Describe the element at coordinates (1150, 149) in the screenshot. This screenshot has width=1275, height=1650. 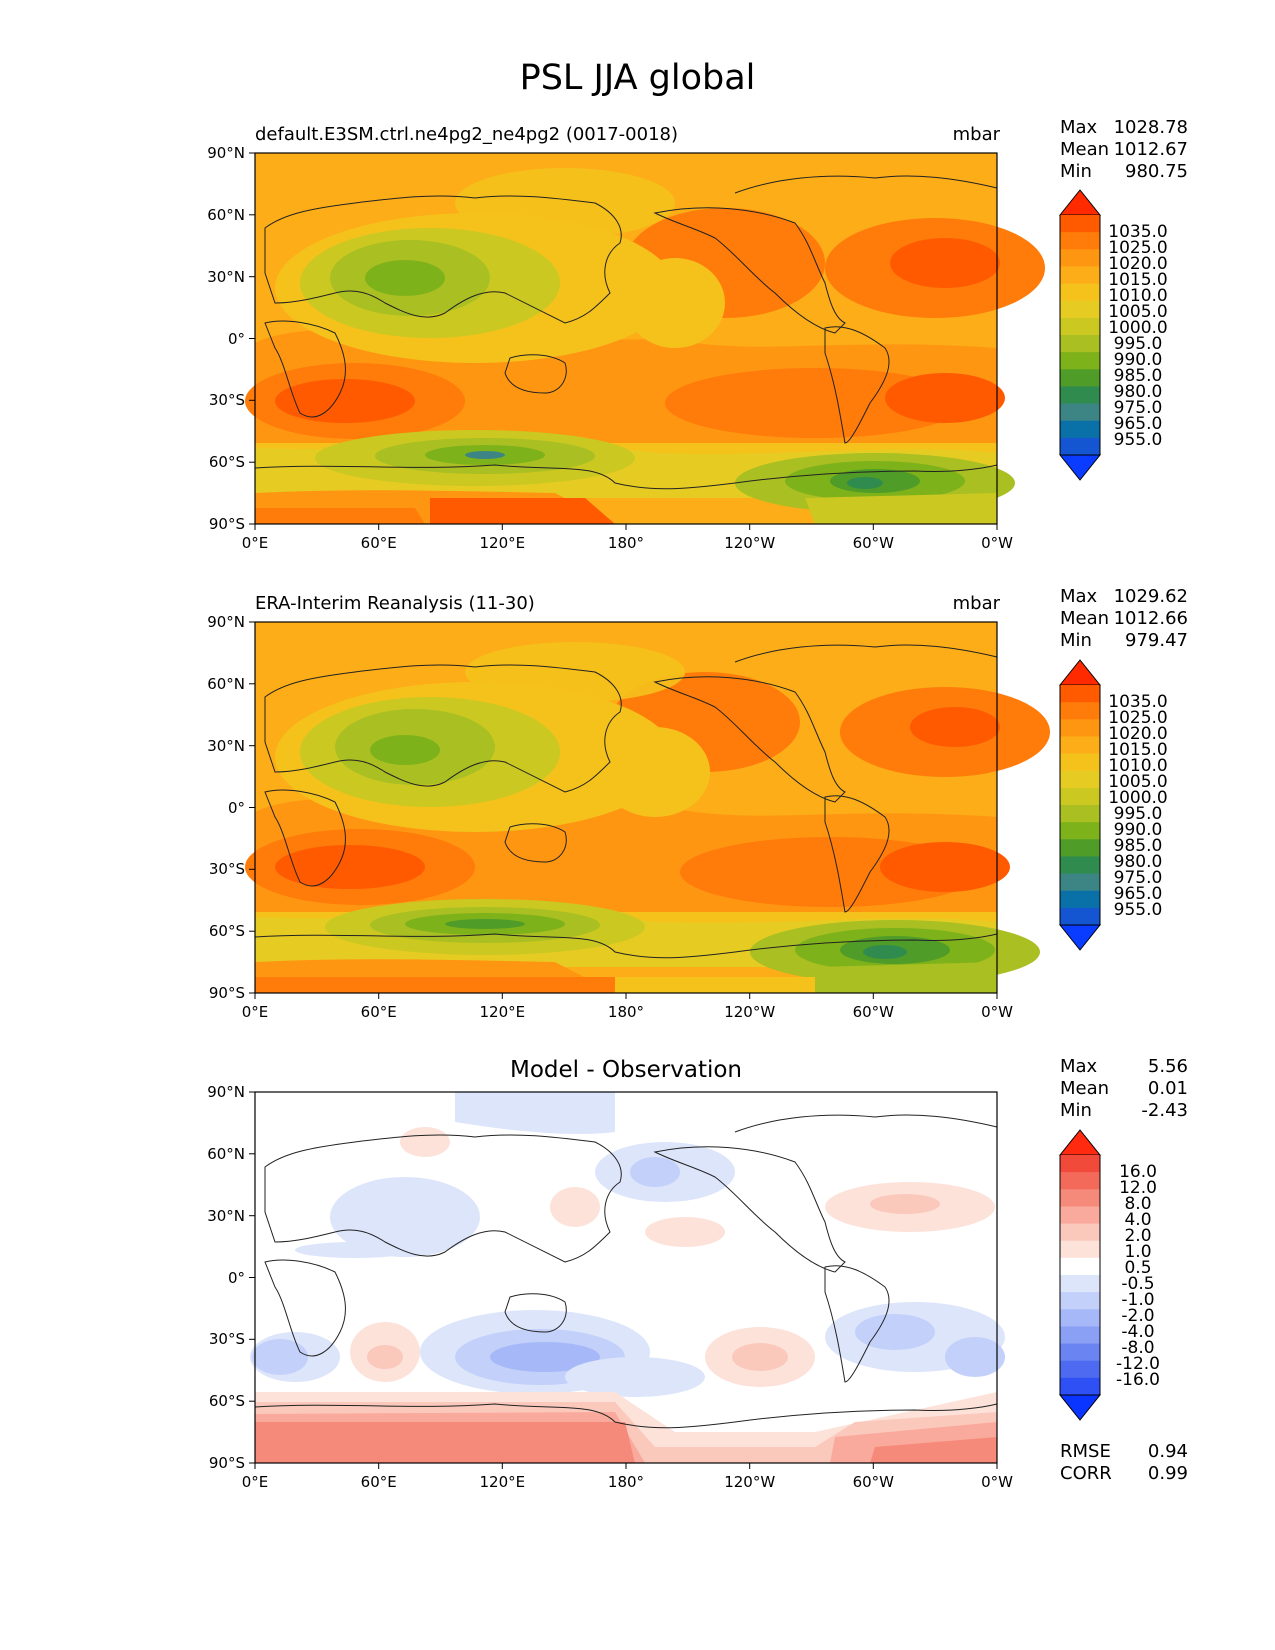
I see `stat-value: 1012.67` at that location.